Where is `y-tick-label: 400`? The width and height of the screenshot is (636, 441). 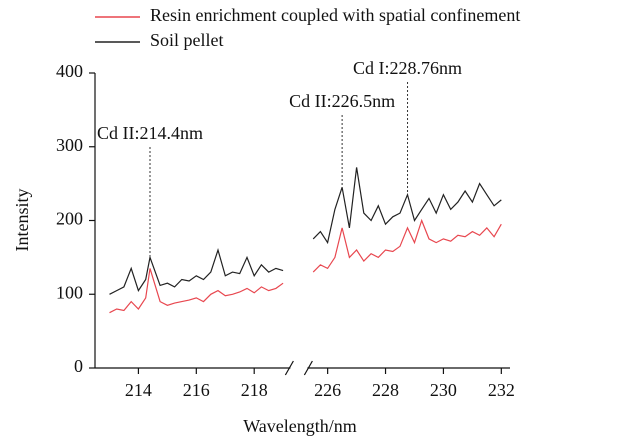 y-tick-label: 400 is located at coordinates (69, 71).